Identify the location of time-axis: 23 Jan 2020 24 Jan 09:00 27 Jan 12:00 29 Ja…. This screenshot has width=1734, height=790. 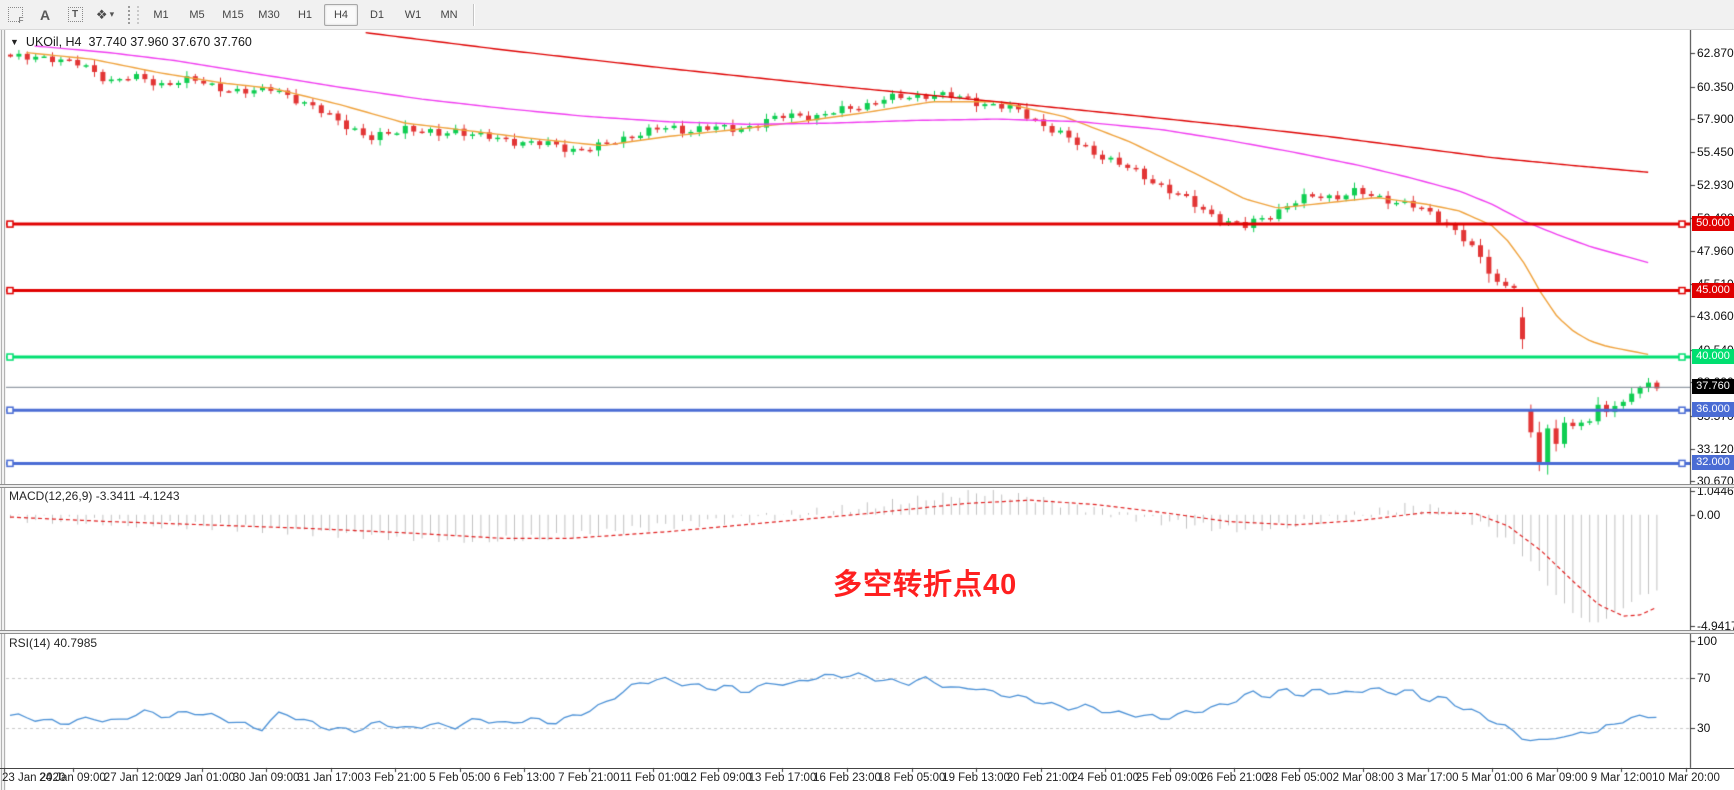
(867, 780).